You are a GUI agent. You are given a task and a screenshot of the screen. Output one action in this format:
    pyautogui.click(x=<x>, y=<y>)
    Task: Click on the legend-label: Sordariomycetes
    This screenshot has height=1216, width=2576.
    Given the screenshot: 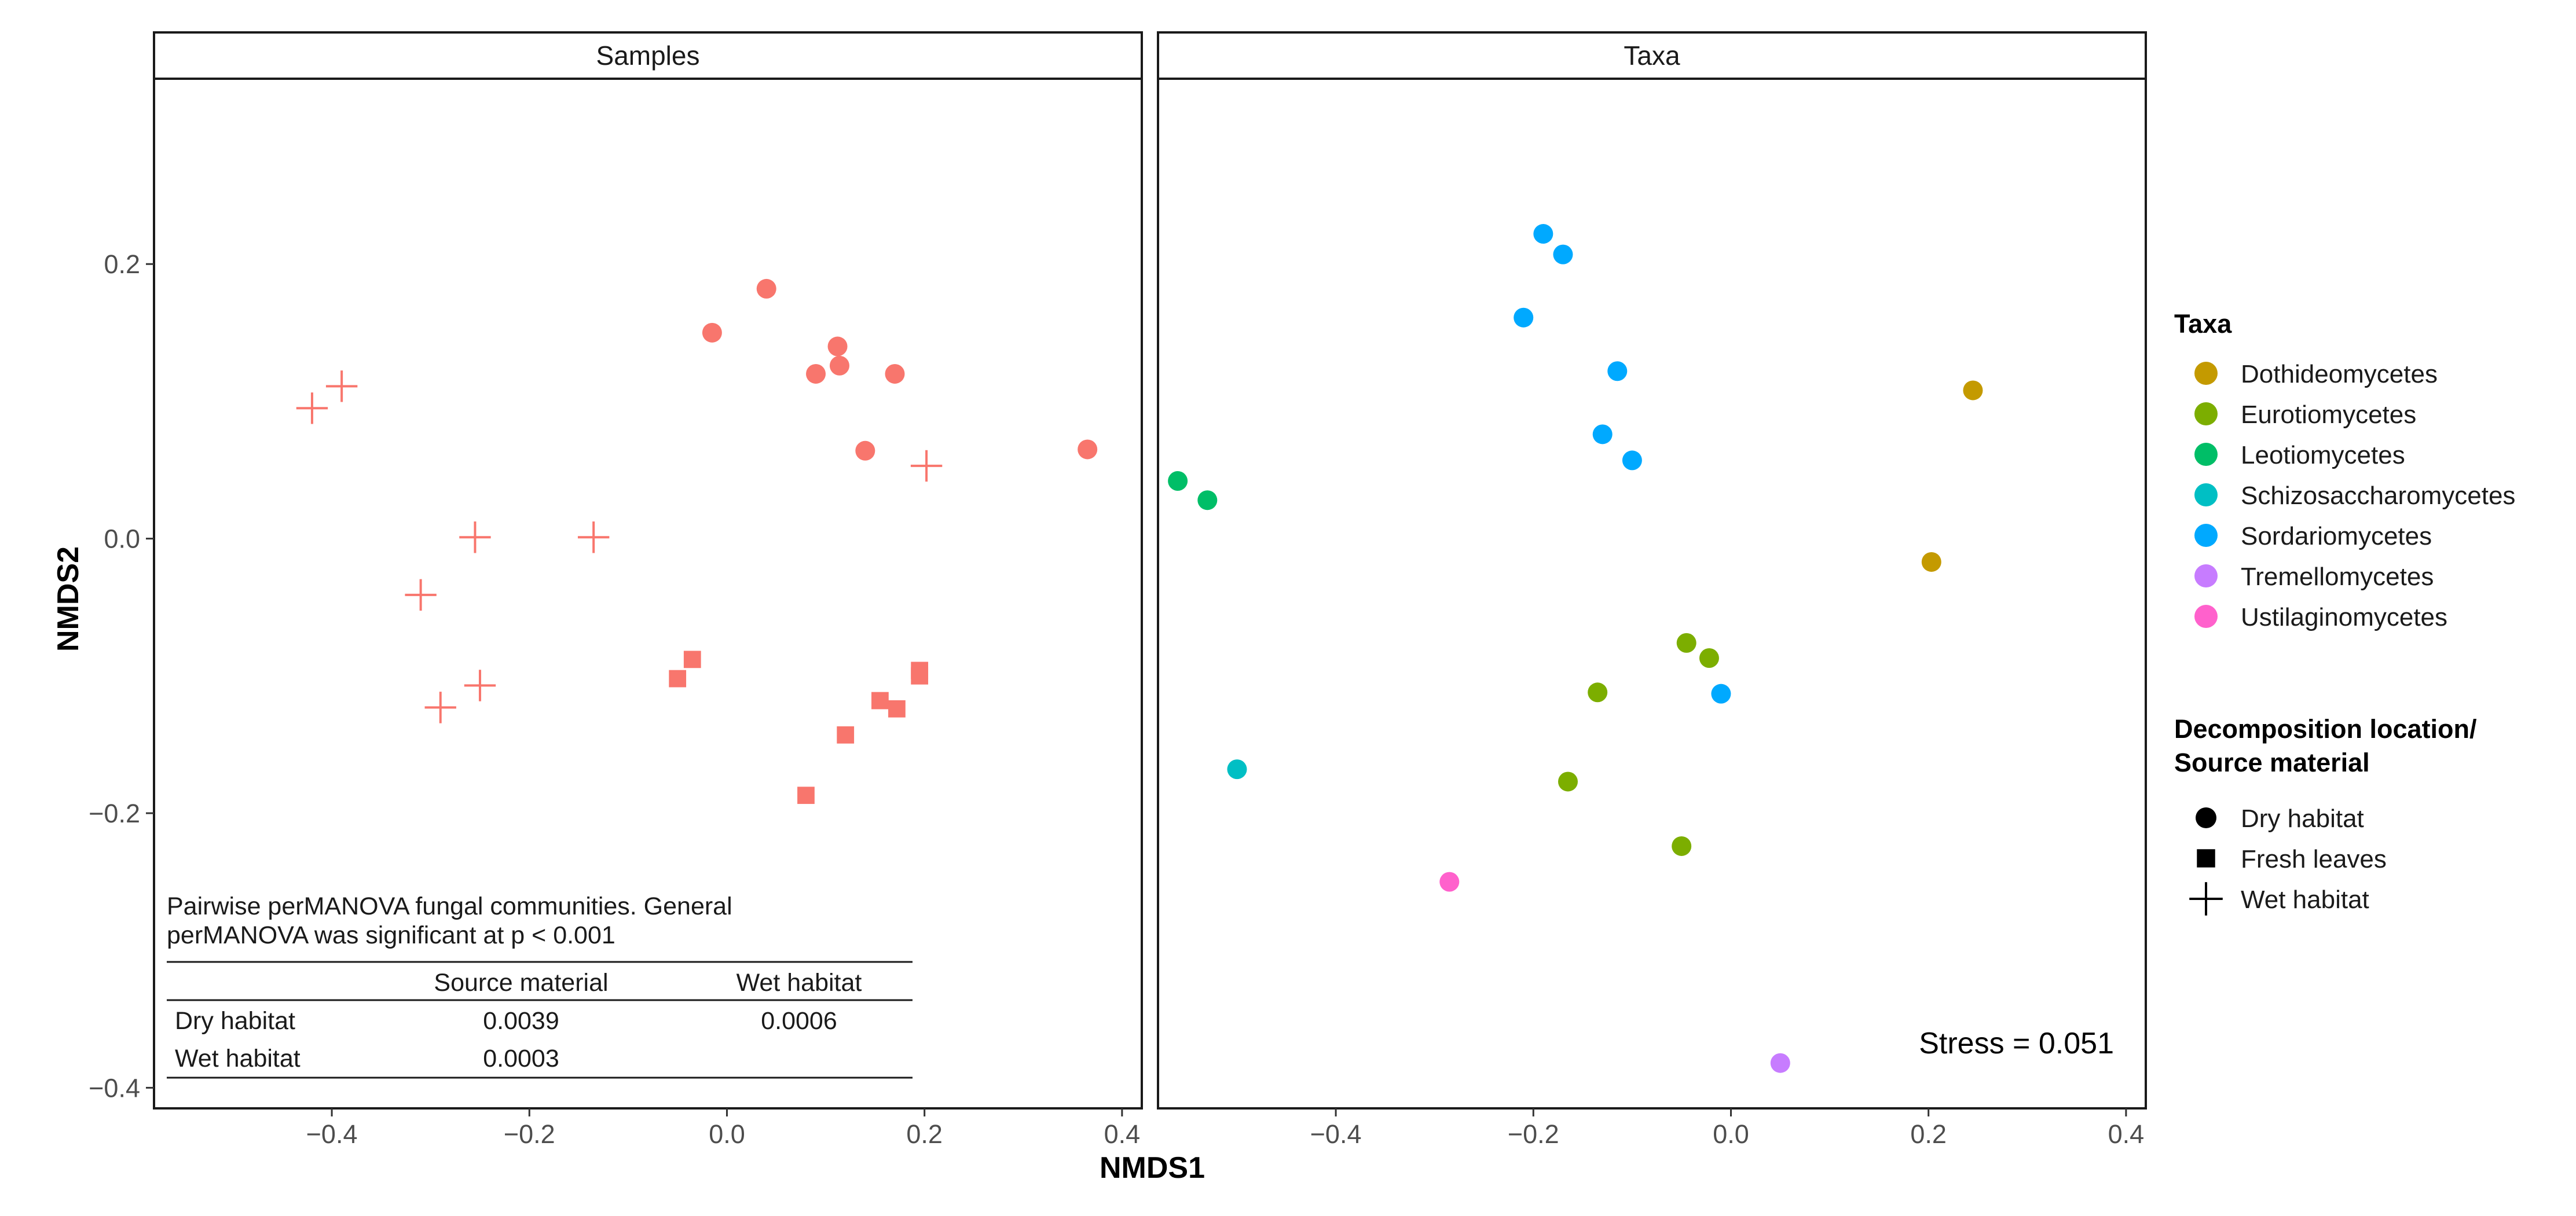 What is the action you would take?
    pyautogui.click(x=2336, y=536)
    